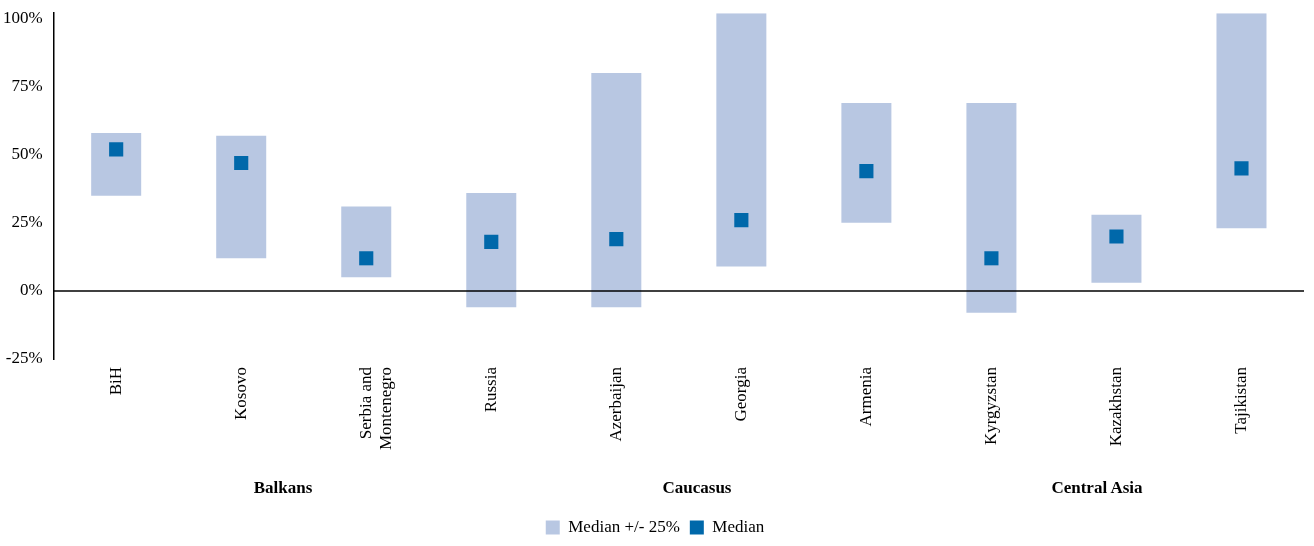 The width and height of the screenshot is (1314, 546). Describe the element at coordinates (22, 18) in the screenshot. I see `y-tick-label: 100%` at that location.